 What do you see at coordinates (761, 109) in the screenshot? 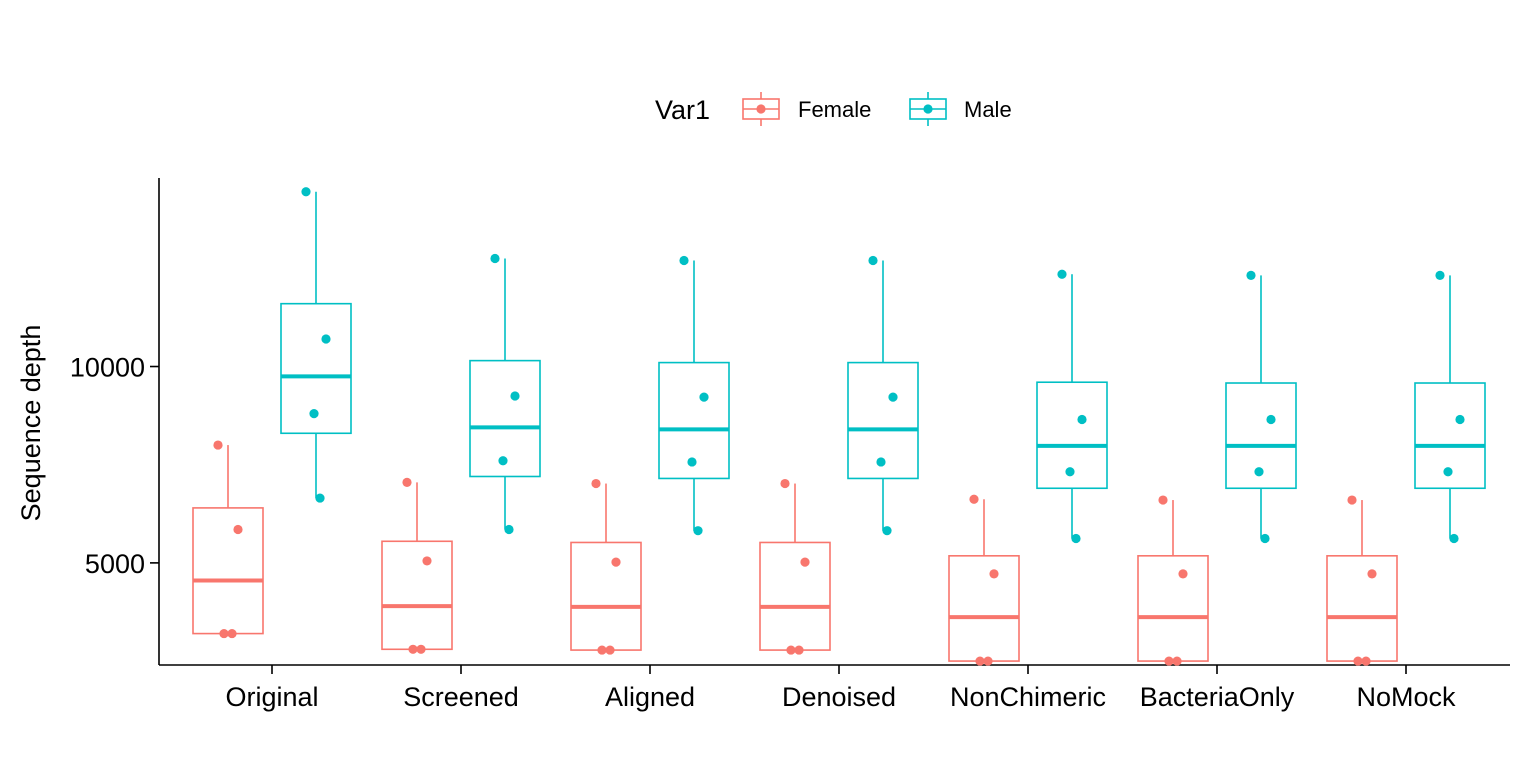
I see `legend-key-female` at bounding box center [761, 109].